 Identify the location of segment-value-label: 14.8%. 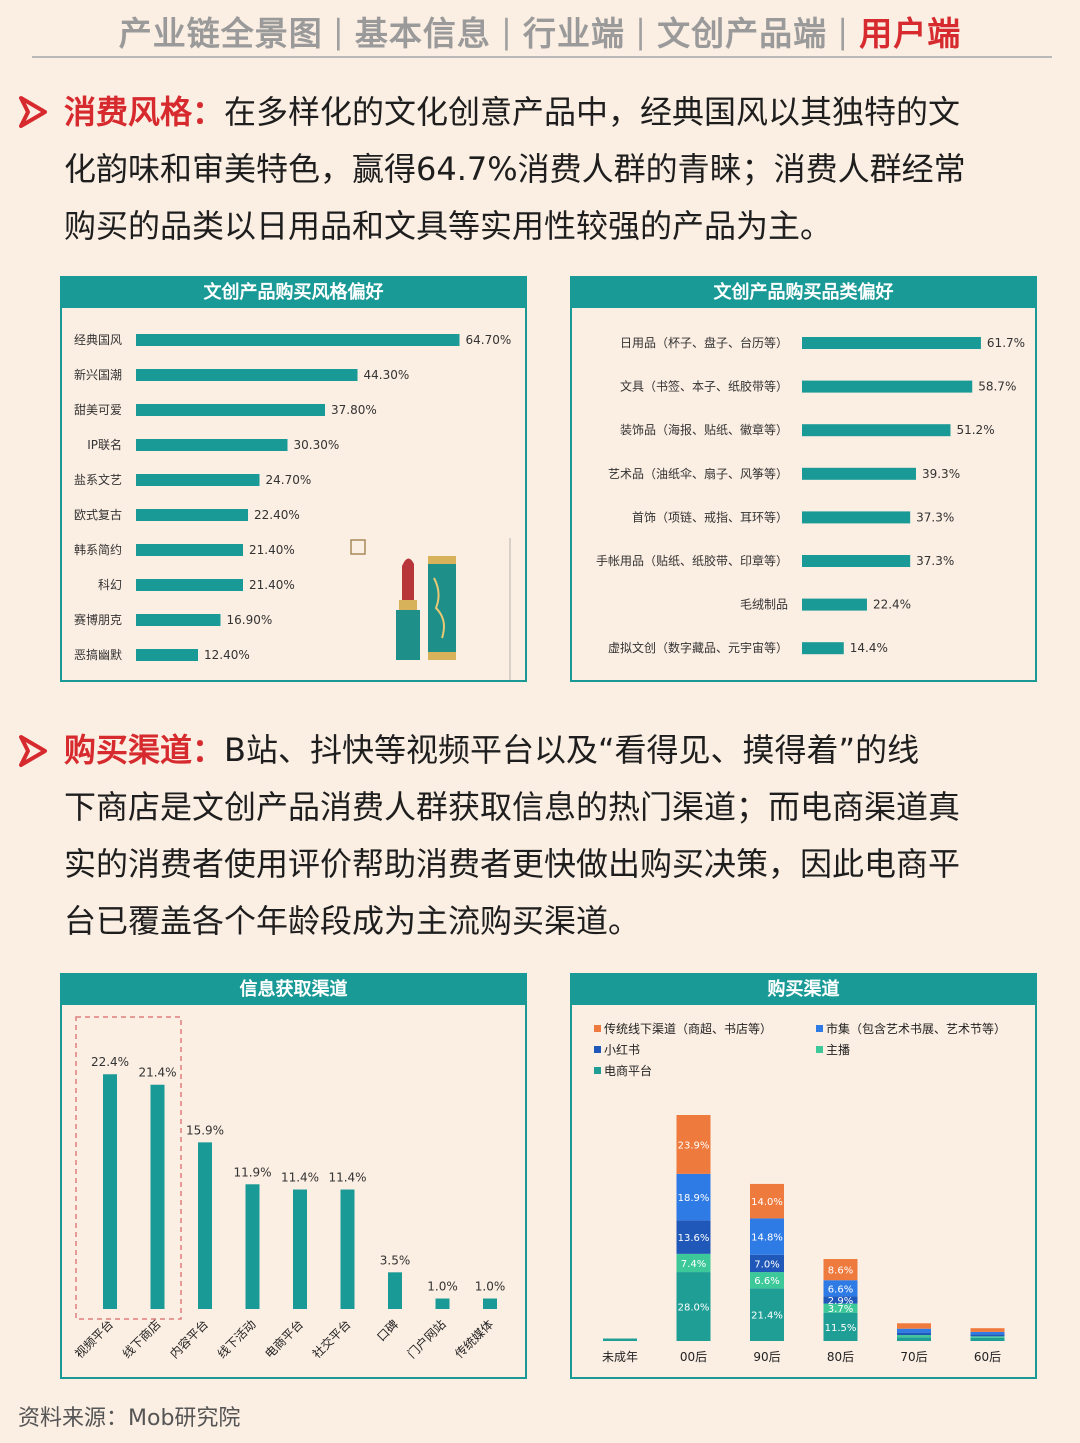
(767, 1238).